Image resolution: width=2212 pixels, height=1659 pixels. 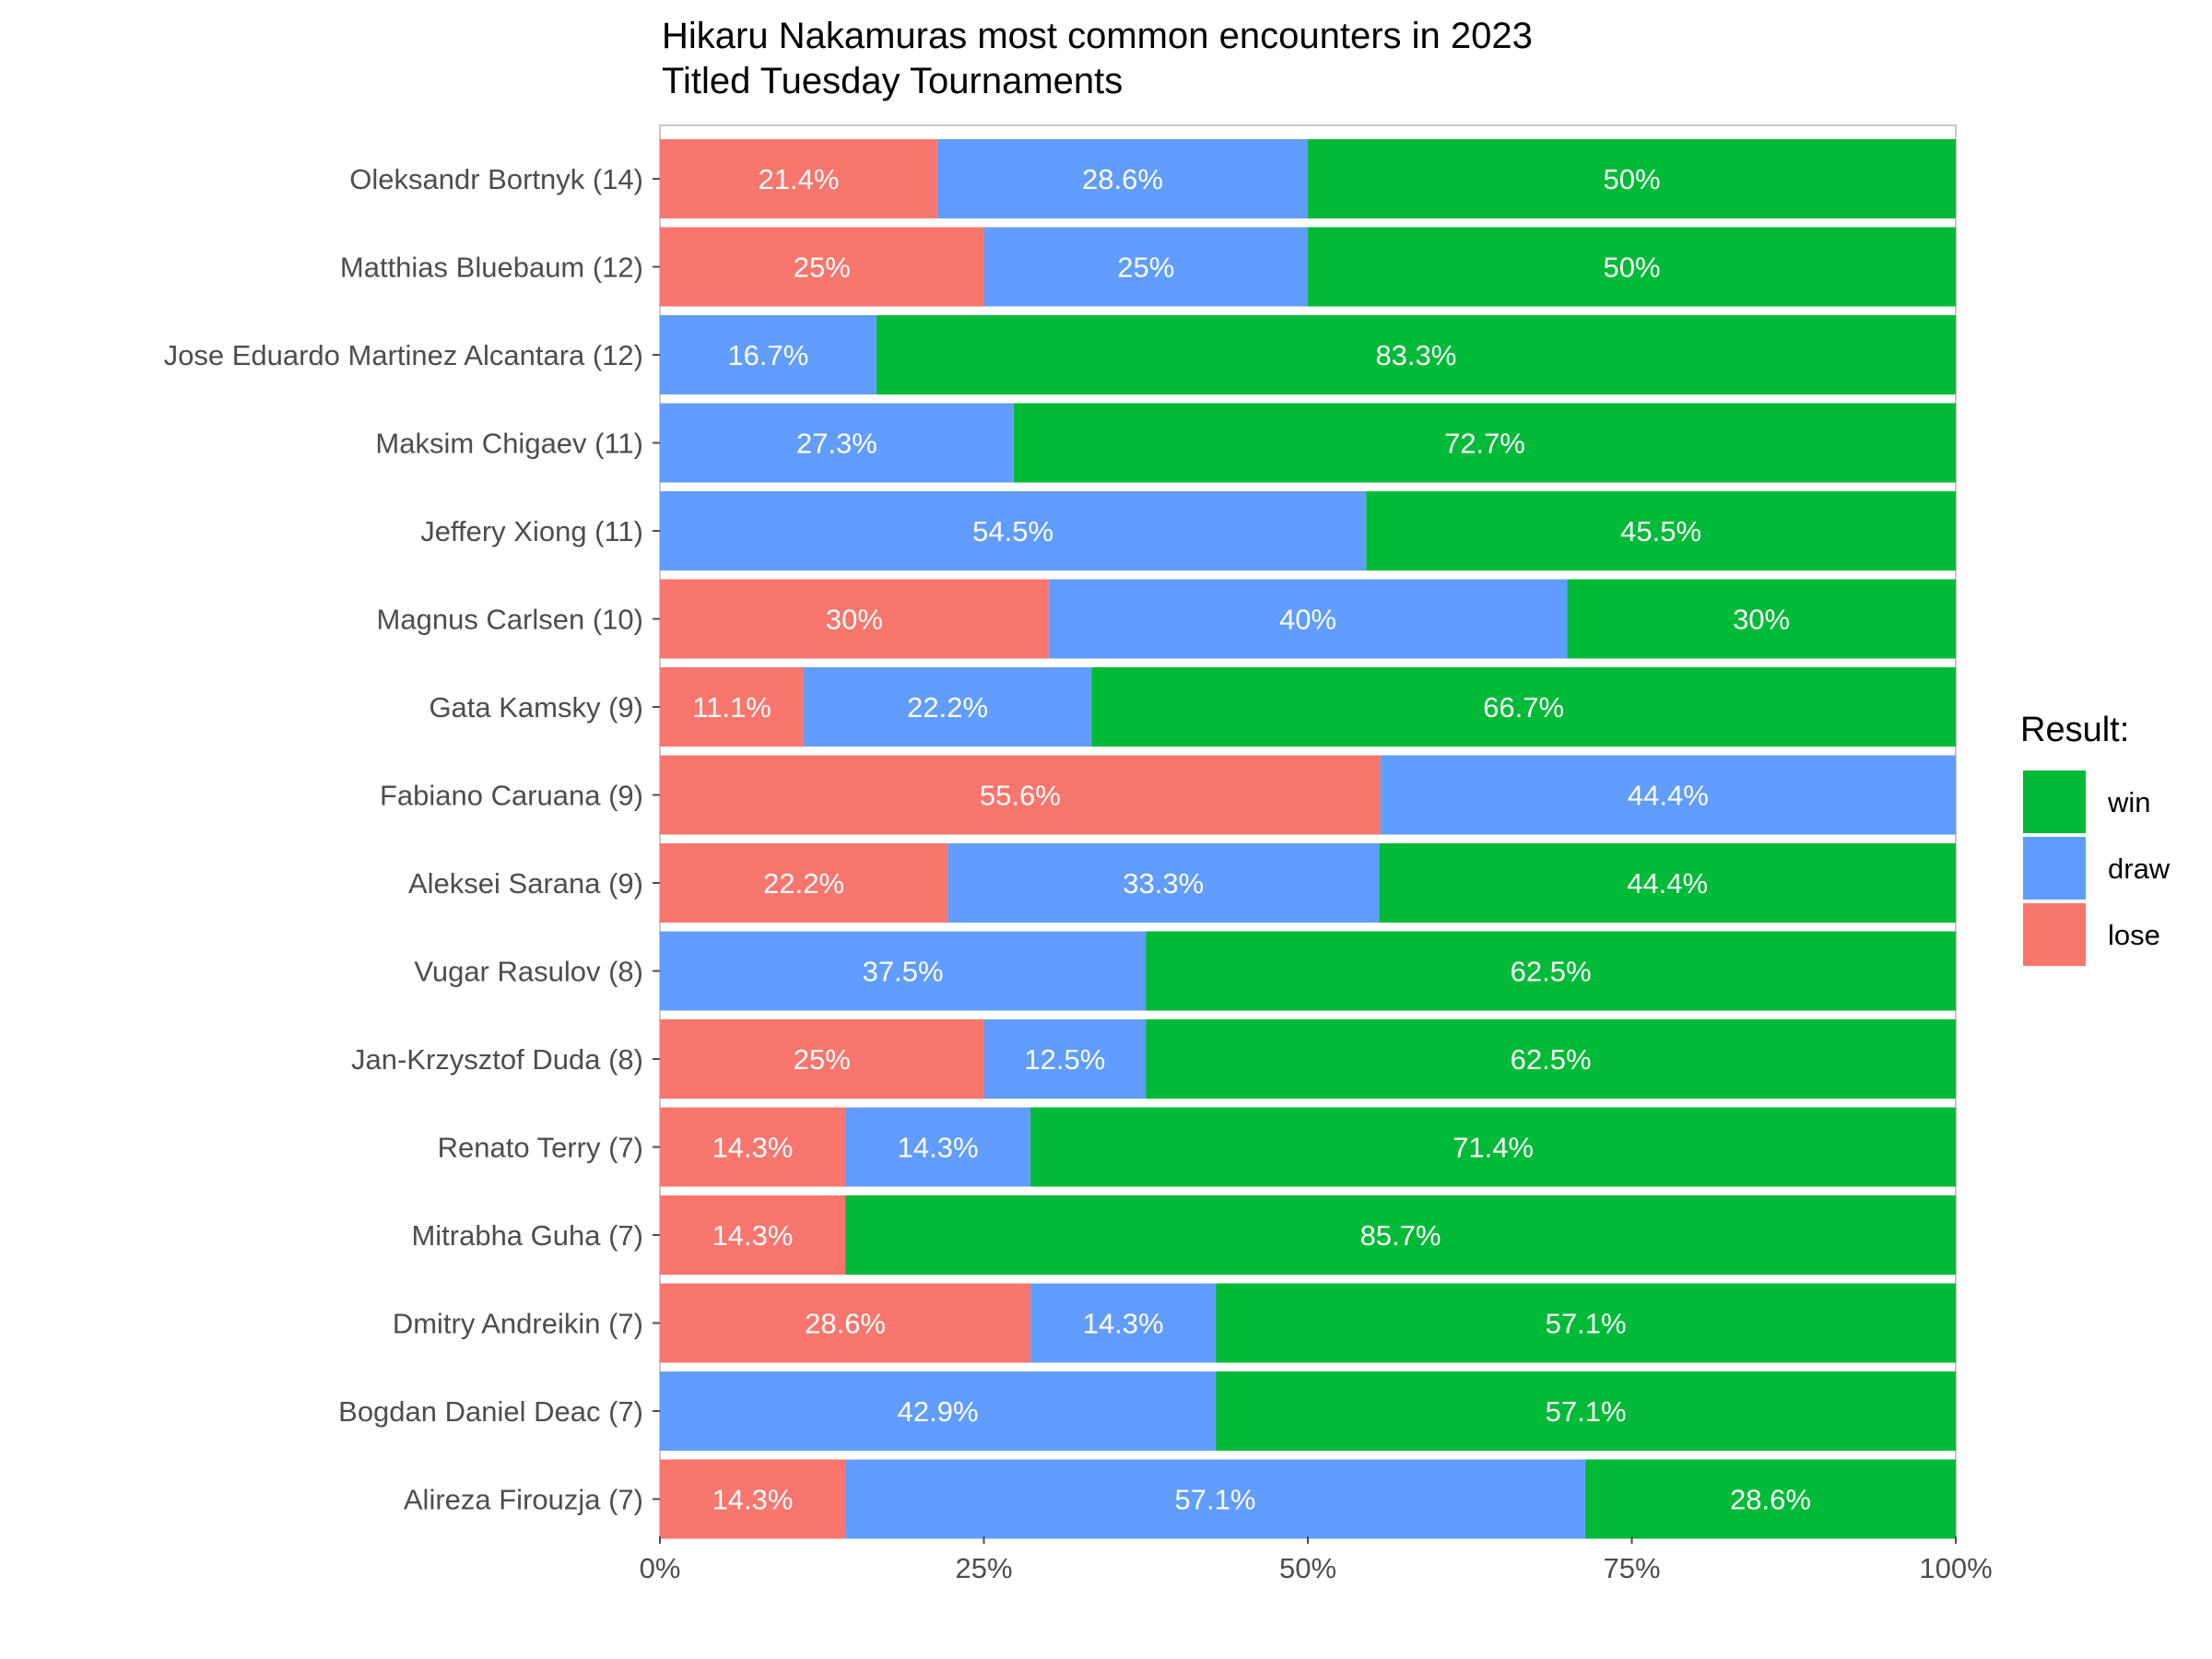 What do you see at coordinates (518, 1324) in the screenshot?
I see `y-tick-label-13: Dmitry Andreikin (7)` at bounding box center [518, 1324].